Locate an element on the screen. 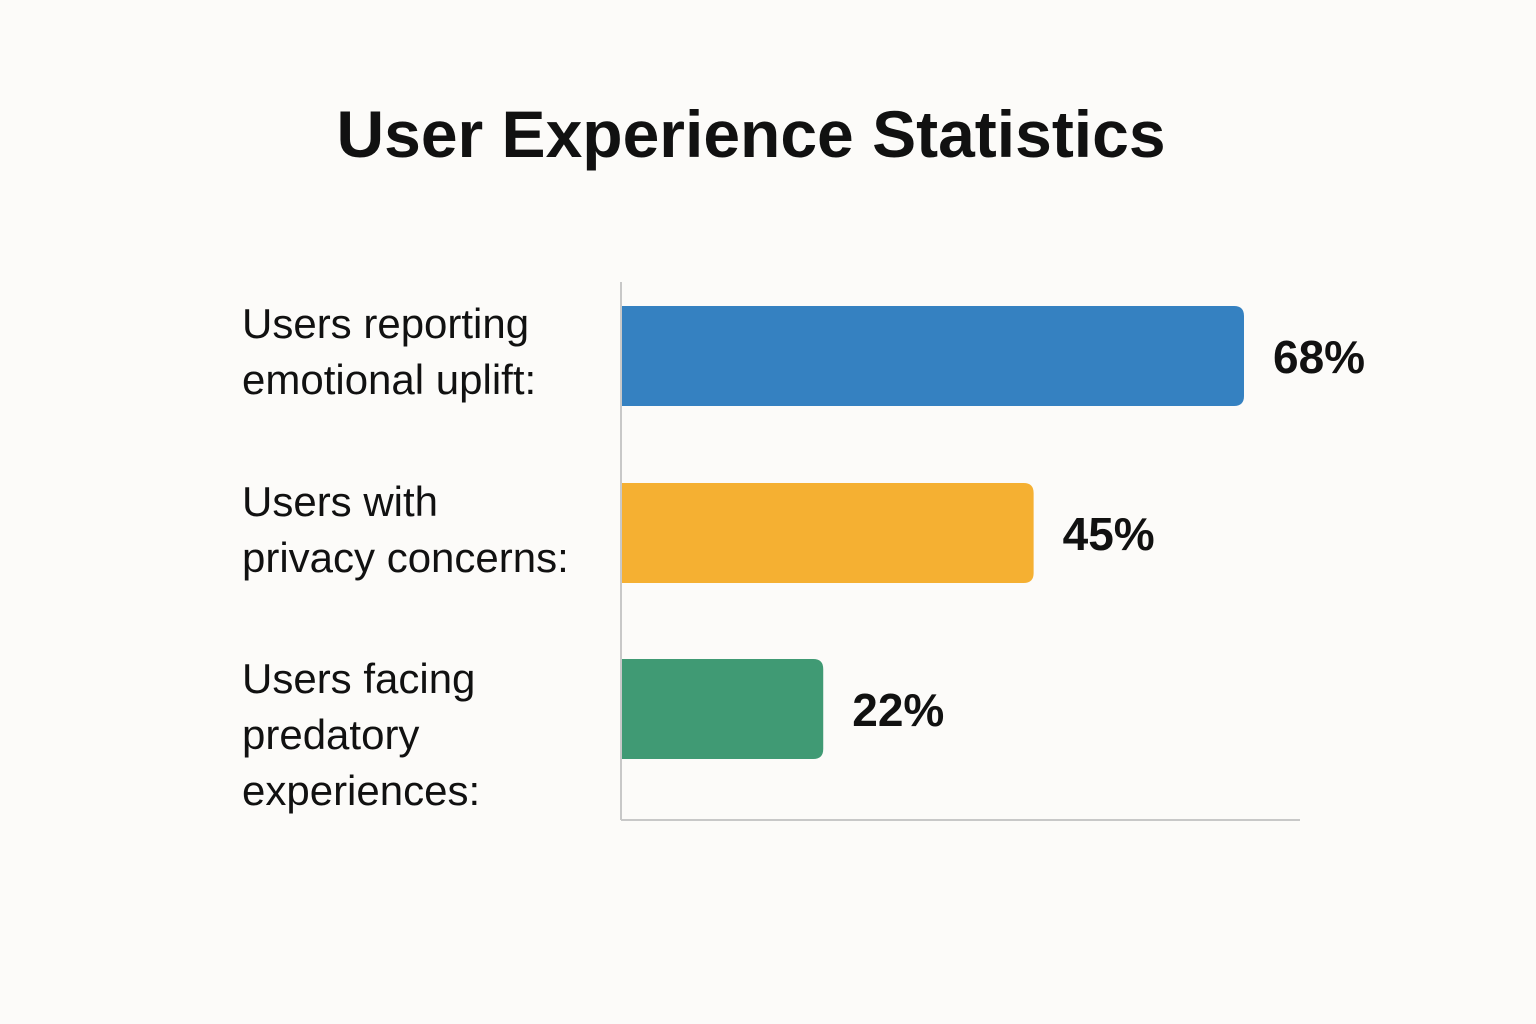 Image resolution: width=1536 pixels, height=1024 pixels. value-label-1: 68% is located at coordinates (1319, 357).